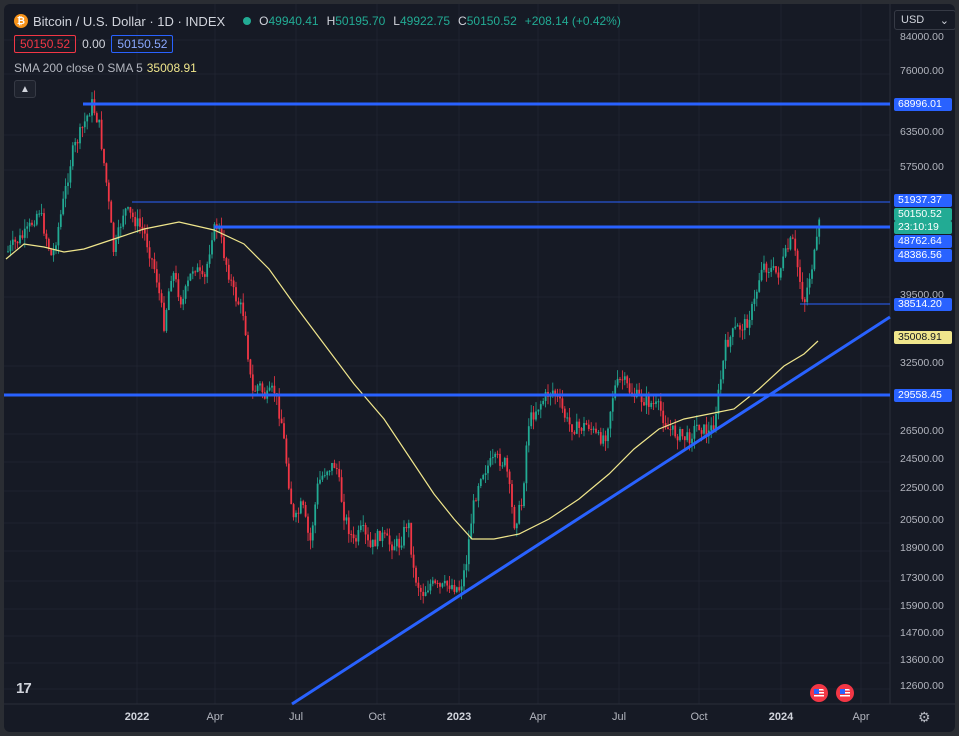  Describe the element at coordinates (288, 21) in the screenshot. I see `ohlc-open: O49940.41` at that location.